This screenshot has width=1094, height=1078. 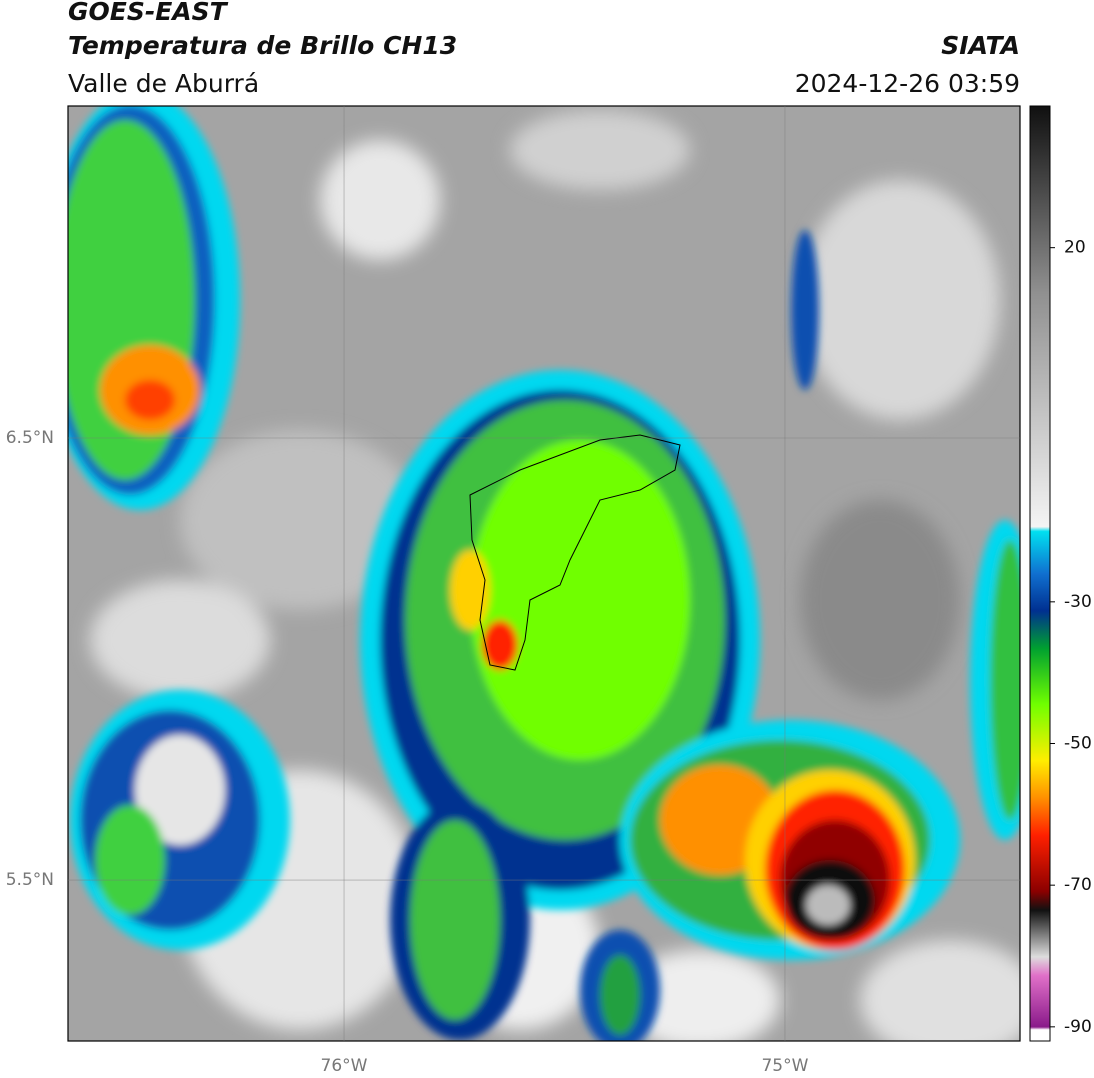 What do you see at coordinates (1078, 885) in the screenshot?
I see `colorbar-tick-label: -70` at bounding box center [1078, 885].